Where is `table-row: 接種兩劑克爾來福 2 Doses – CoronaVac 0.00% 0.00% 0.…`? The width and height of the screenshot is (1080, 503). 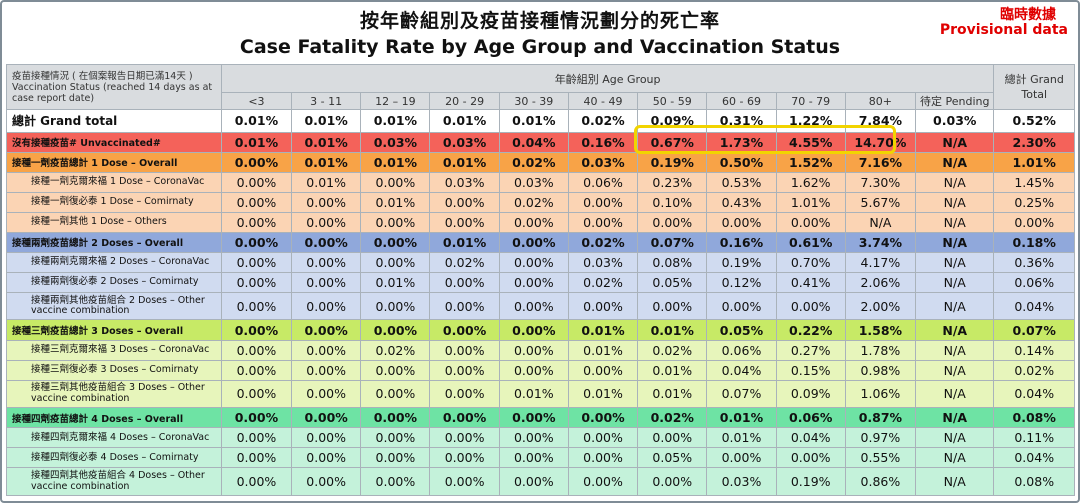
table-row: 接種兩劑克爾來福 2 Doses – CoronaVac 0.00% 0.00% 0.… is located at coordinates (540, 262).